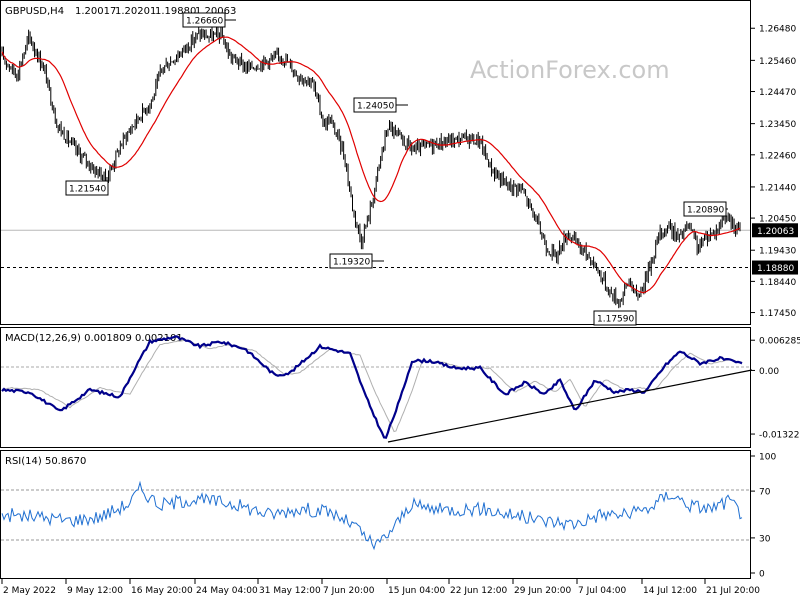  I want to click on current-price-tag-box, so click(775, 230).